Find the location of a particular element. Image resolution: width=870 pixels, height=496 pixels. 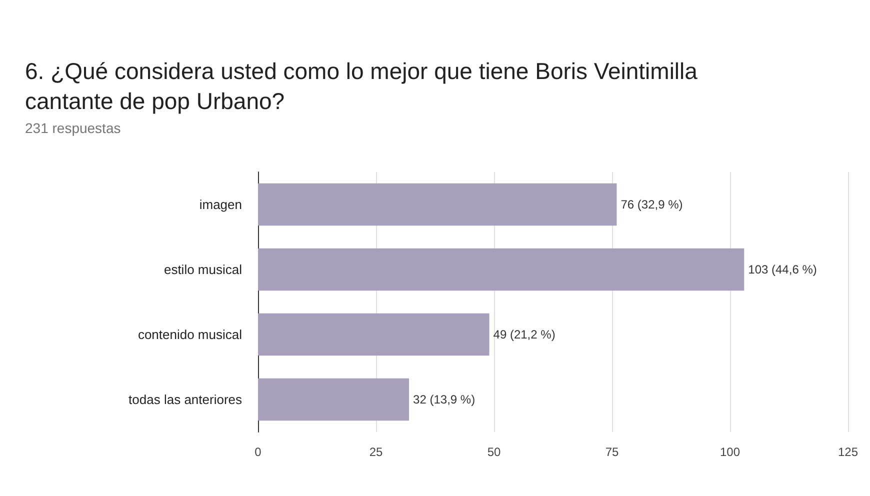

y-tick-label: estilo musical is located at coordinates (203, 269).